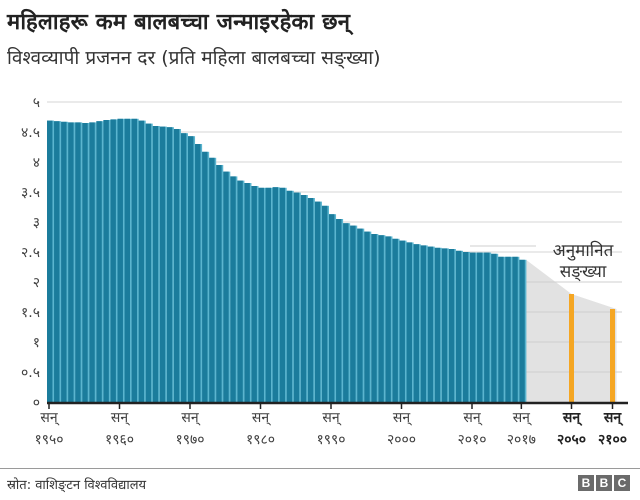 The image size is (640, 500). I want to click on y-tick-label: २.५, so click(30, 253).